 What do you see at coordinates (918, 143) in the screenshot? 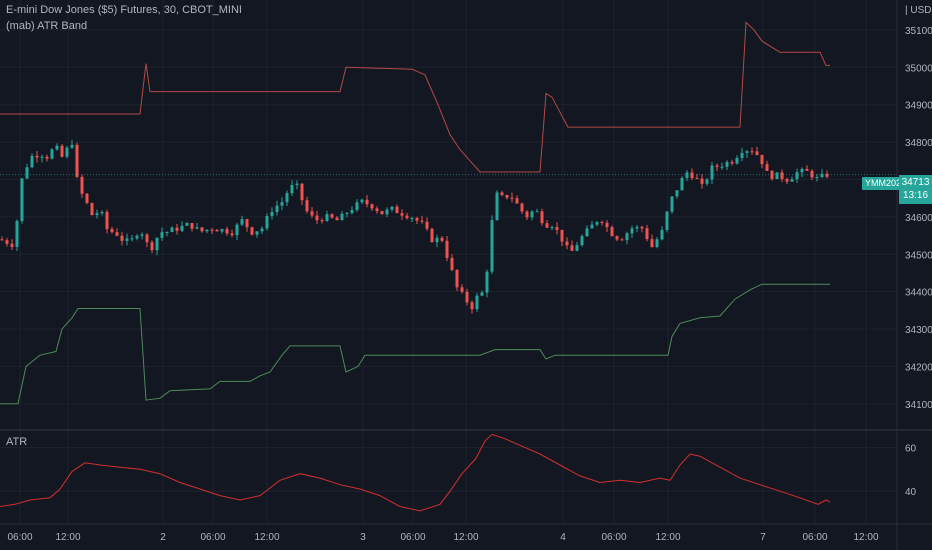
I see `price-tick-label: 34800` at bounding box center [918, 143].